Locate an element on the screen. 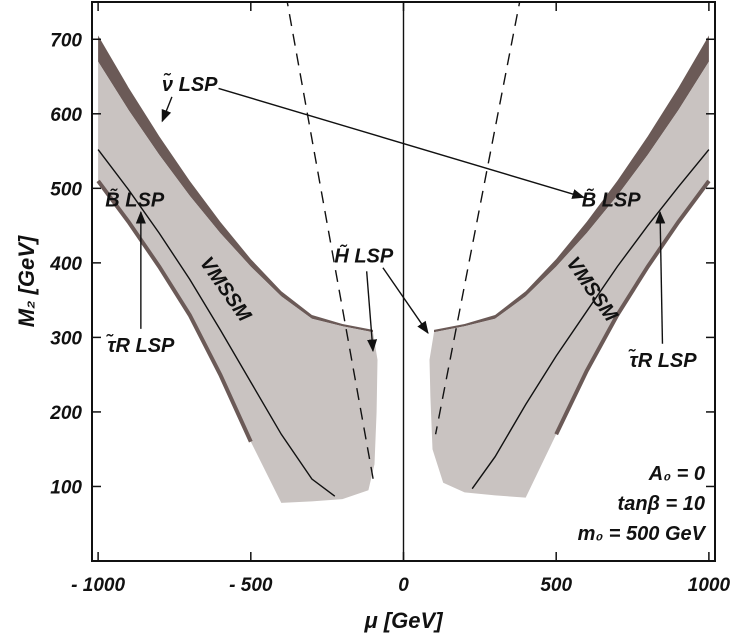 The image size is (732, 634). x-tick-label: 500 is located at coordinates (556, 585).